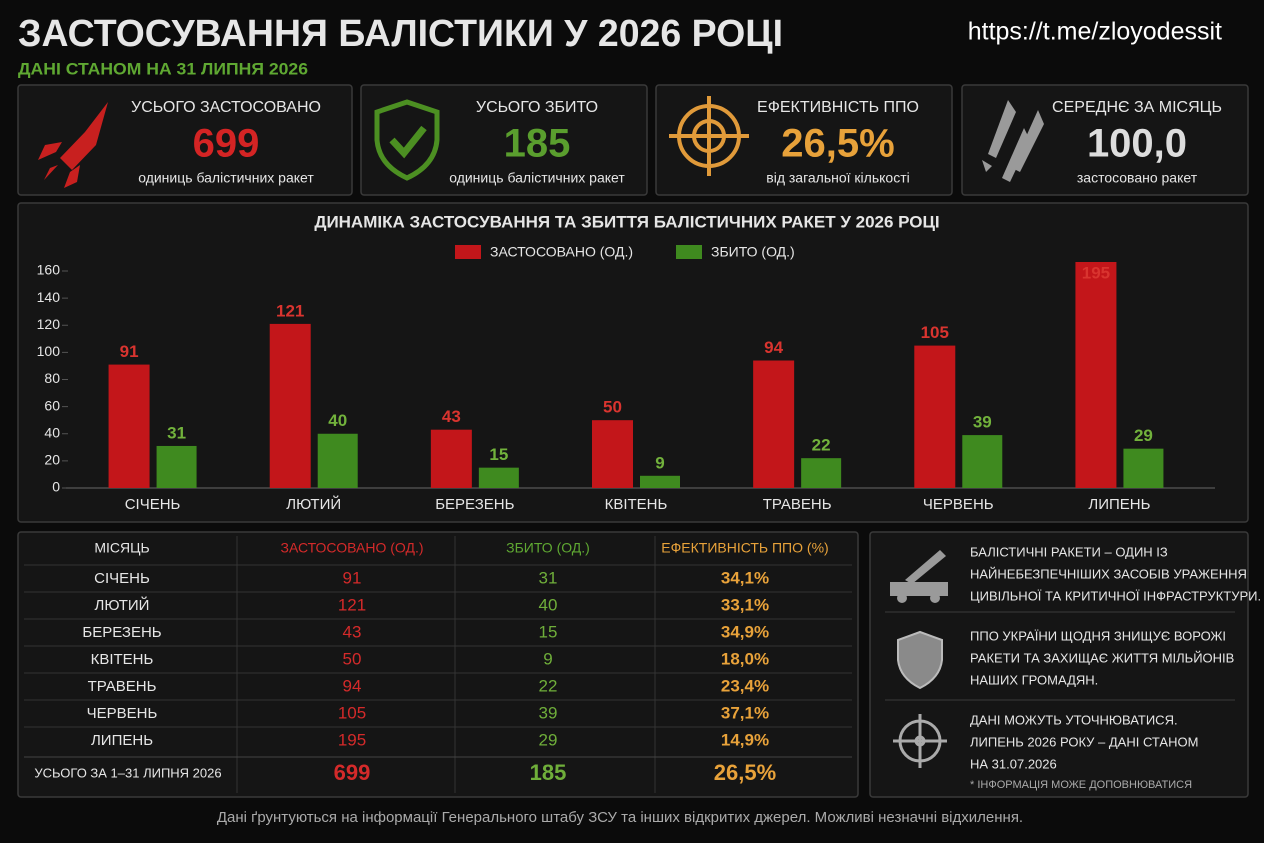  What do you see at coordinates (176, 432) in the screenshot?
I see `value-label: 31` at bounding box center [176, 432].